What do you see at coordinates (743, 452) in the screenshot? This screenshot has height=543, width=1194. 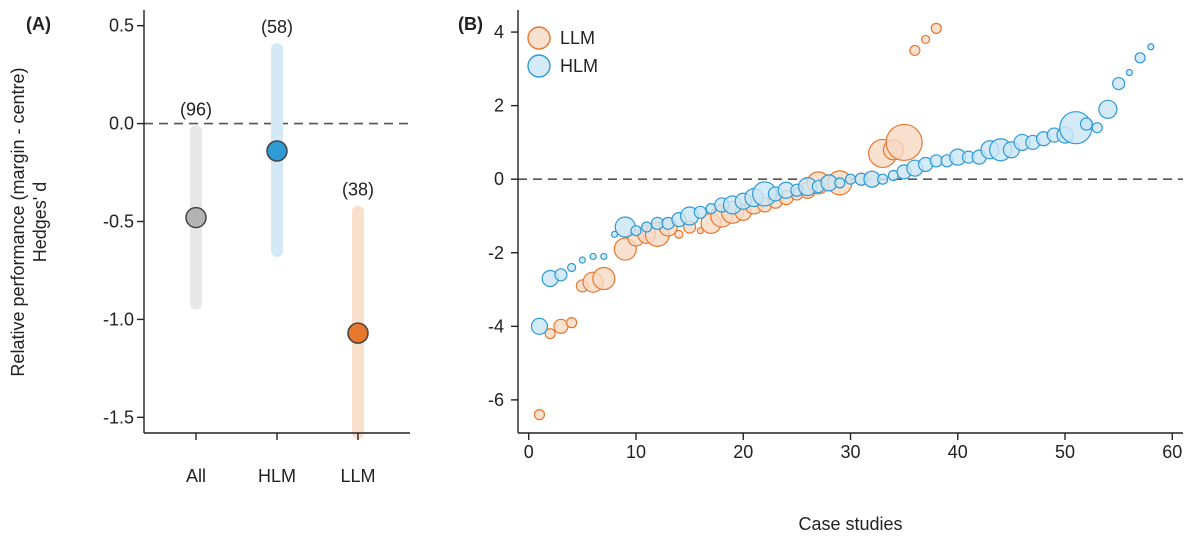 I see `panel-b-x-tick-label: 20` at bounding box center [743, 452].